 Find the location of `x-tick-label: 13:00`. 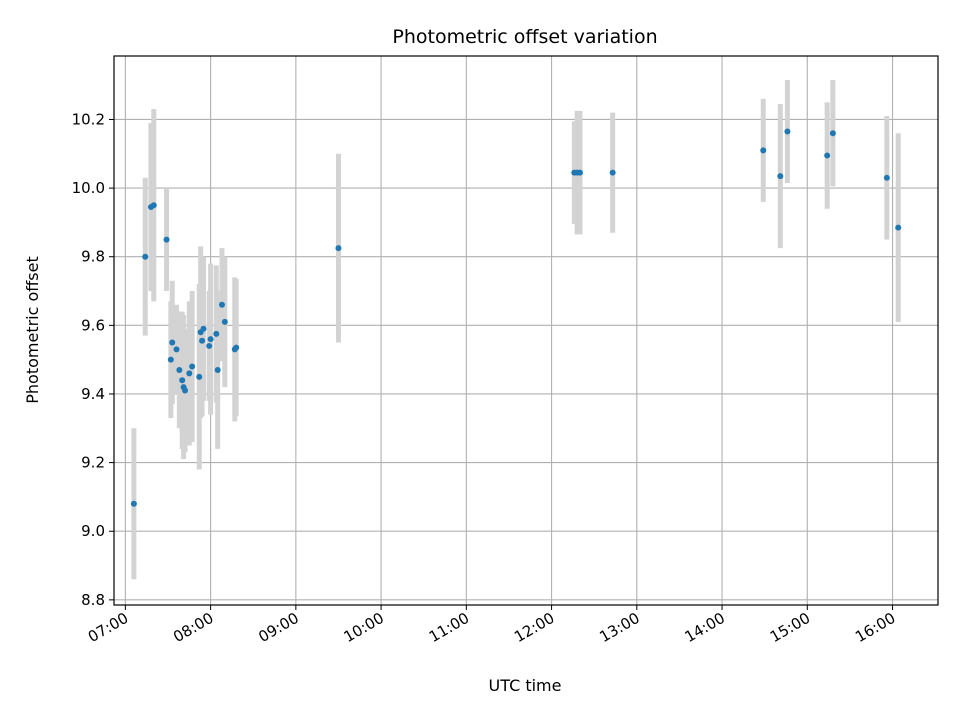

x-tick-label: 13:00 is located at coordinates (619, 627).